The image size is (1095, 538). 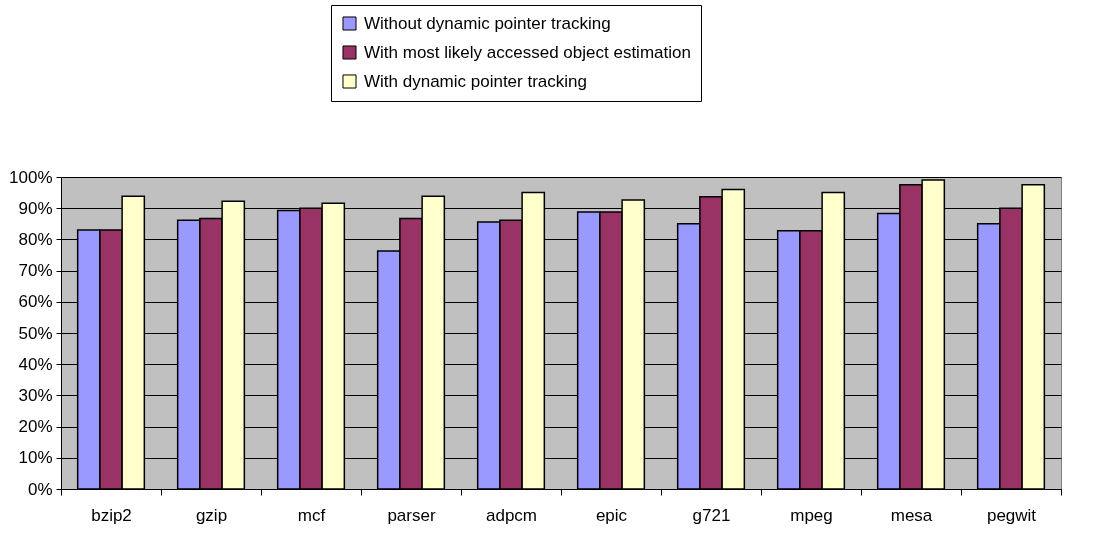 I want to click on x-tick-label: g721, so click(x=711, y=515).